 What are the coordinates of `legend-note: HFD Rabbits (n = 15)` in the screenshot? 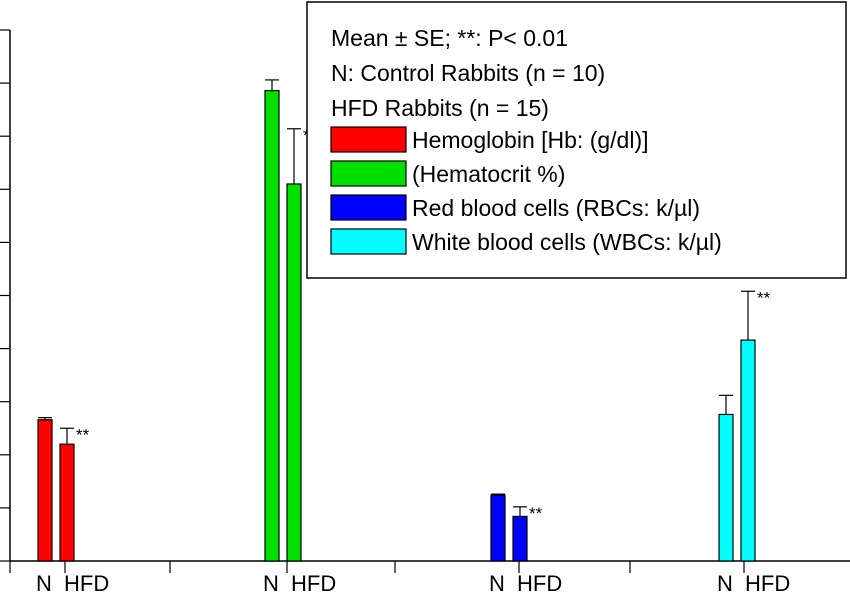 It's located at (440, 108).